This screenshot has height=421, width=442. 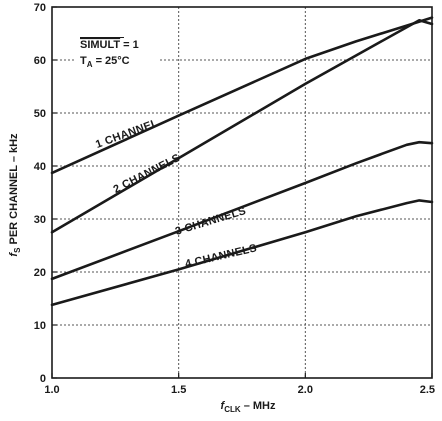 I want to click on x-axis-label-symbol: f, so click(x=223, y=406).